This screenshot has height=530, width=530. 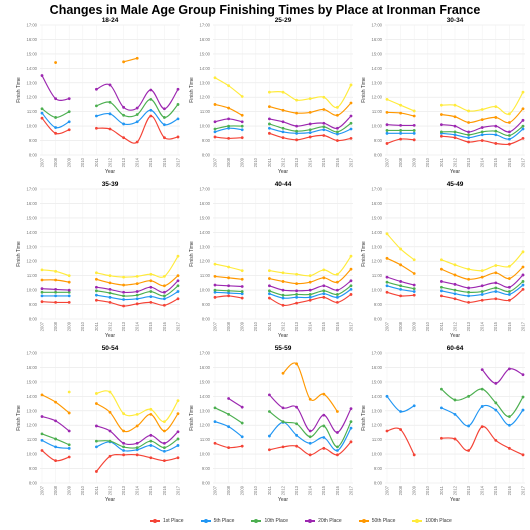 What do you see at coordinates (167, 521) in the screenshot?
I see `legend-item: 1st Place` at bounding box center [167, 521].